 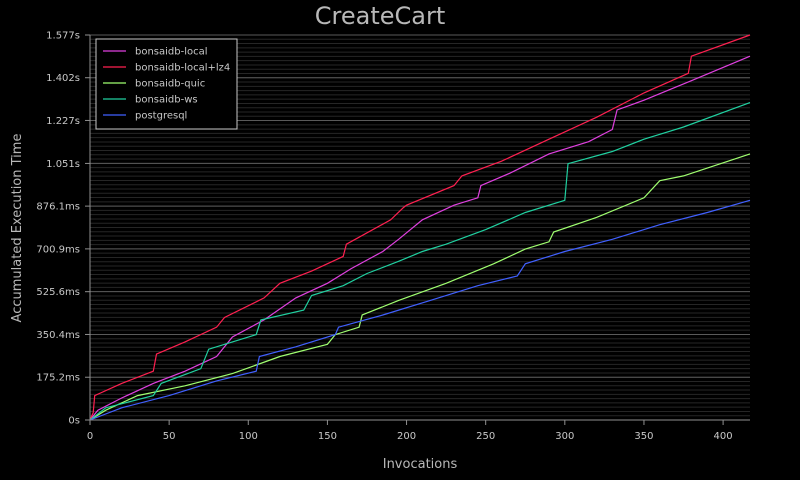 I want to click on chart-title: CreateCart, so click(x=380, y=16).